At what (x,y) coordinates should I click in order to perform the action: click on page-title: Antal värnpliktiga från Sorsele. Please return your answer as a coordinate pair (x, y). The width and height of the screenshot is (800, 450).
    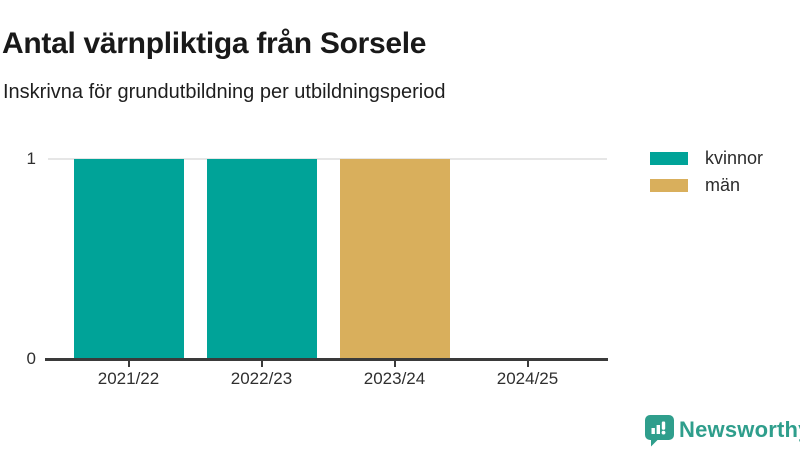
    Looking at the image, I should click on (214, 44).